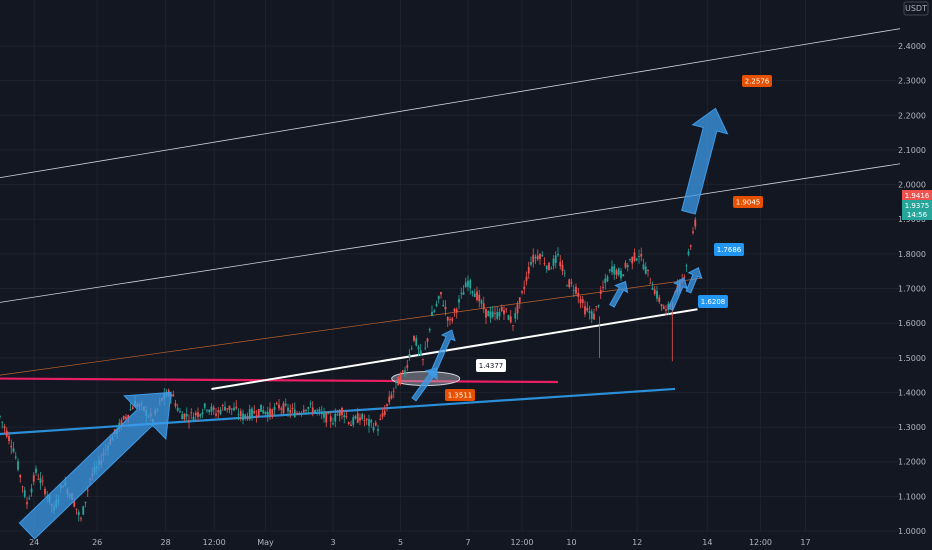  Describe the element at coordinates (279, 380) in the screenshot. I see `red-support-line` at that location.